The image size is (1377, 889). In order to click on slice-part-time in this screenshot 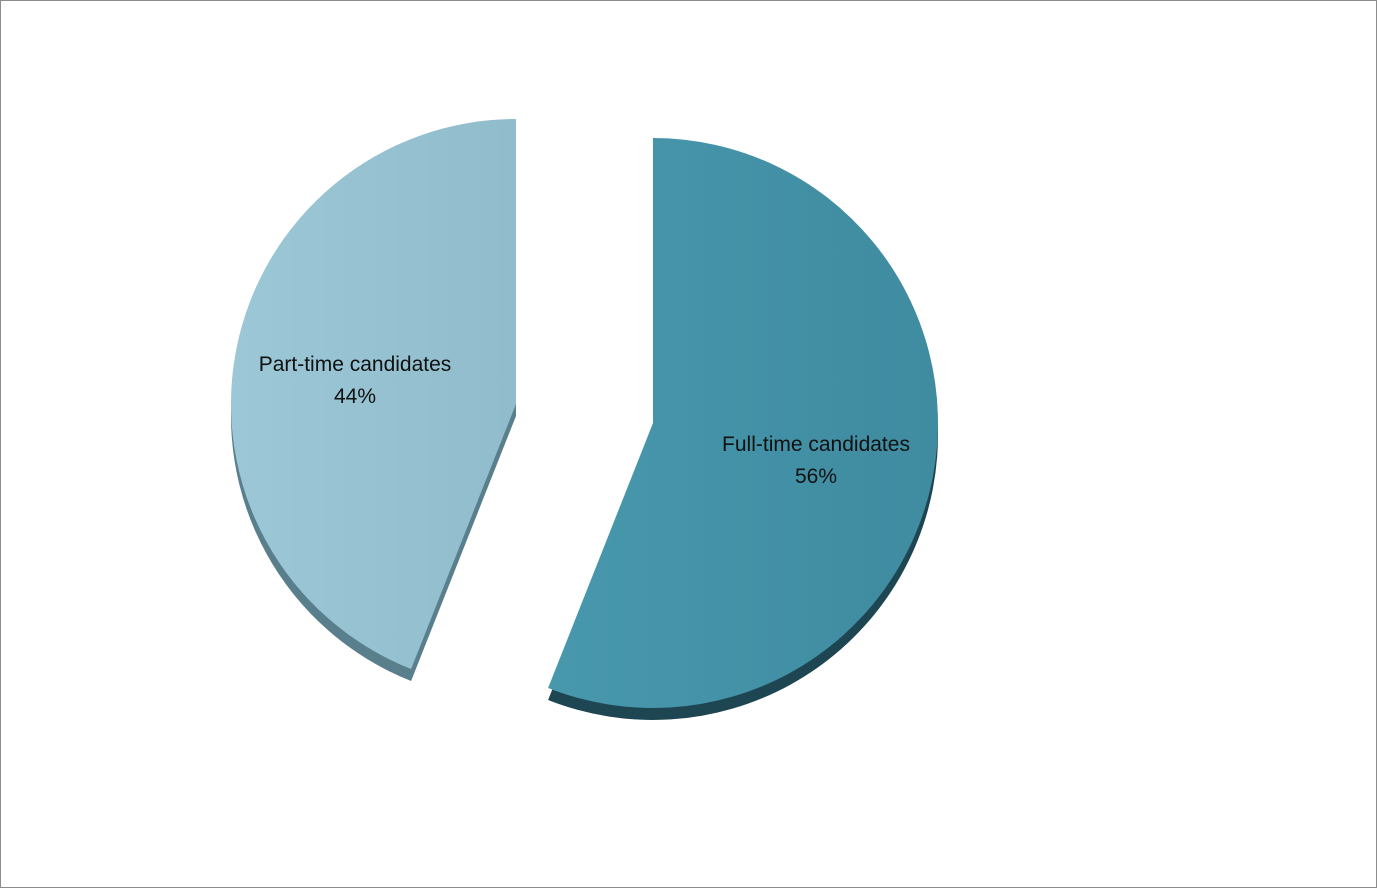, I will do `click(373, 394)`.